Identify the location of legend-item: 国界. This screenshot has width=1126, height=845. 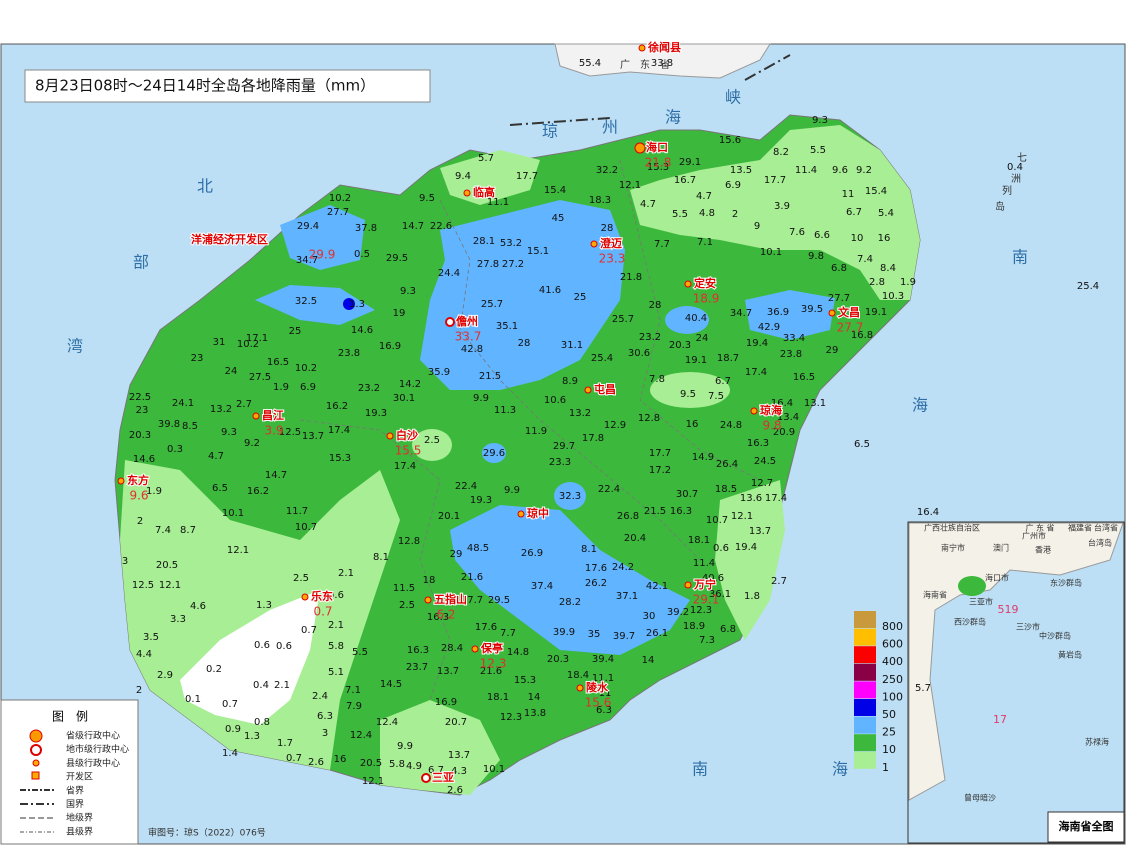
(75, 804).